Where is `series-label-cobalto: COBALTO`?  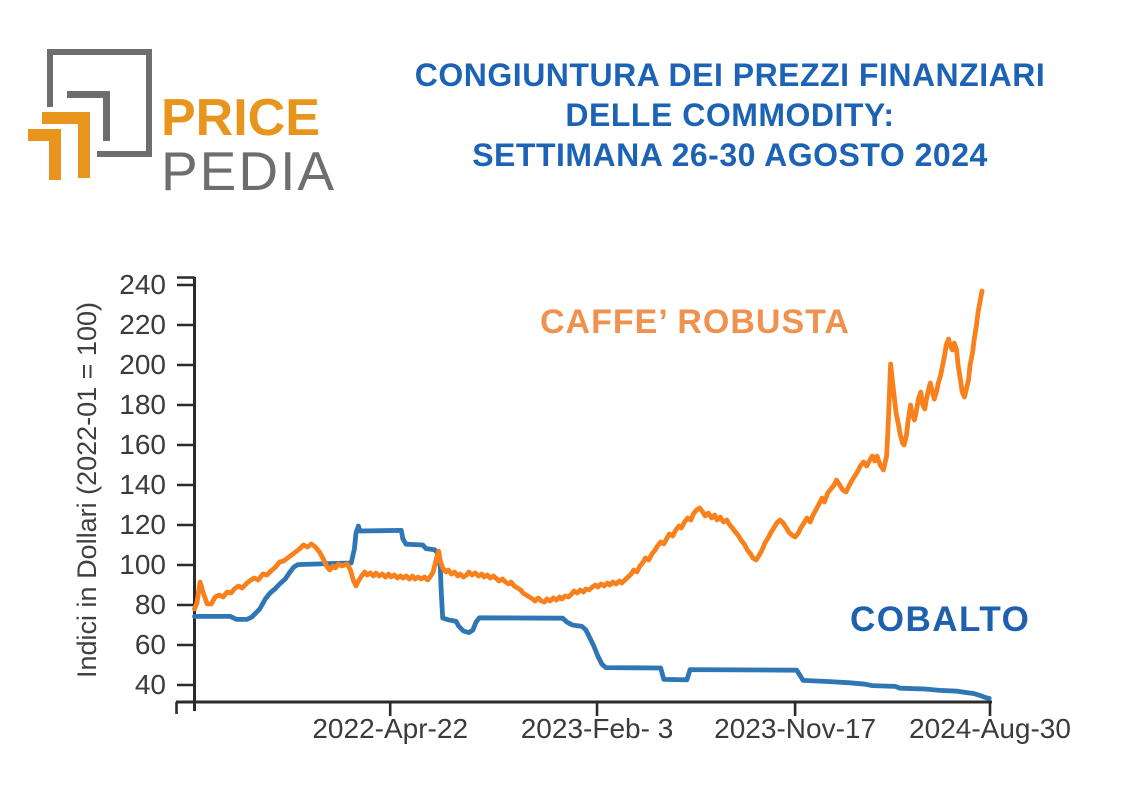
series-label-cobalto: COBALTO is located at coordinates (940, 619).